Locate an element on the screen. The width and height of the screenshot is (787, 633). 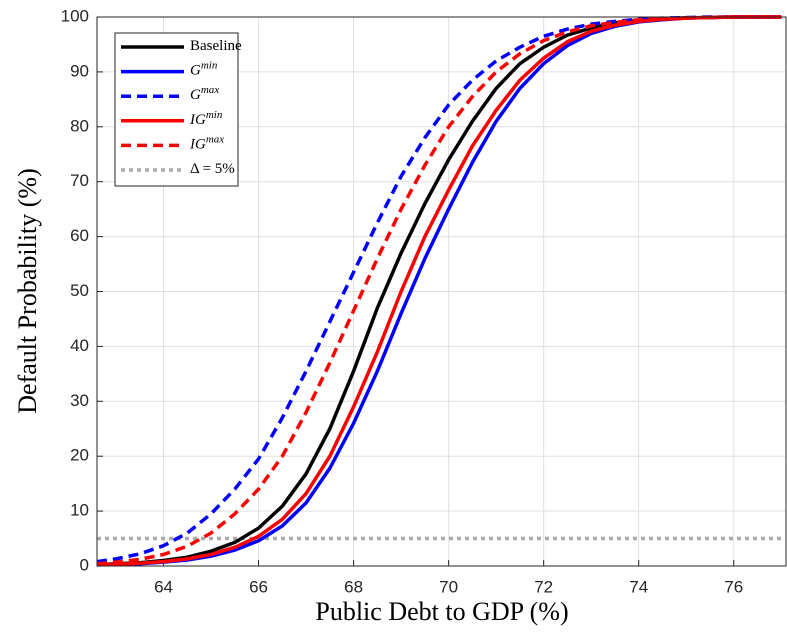
x-tick-label: 72 is located at coordinates (543, 586).